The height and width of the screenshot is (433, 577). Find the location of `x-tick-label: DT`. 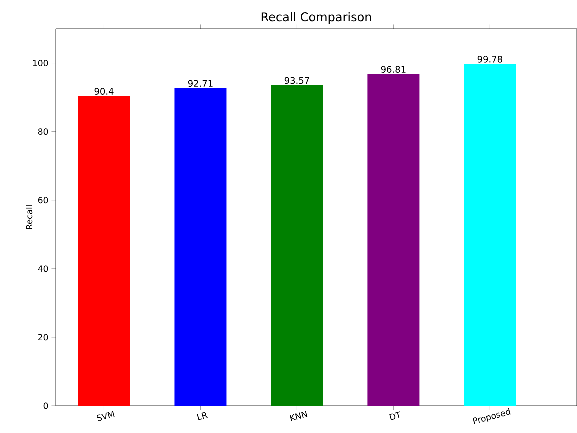

x-tick-label: DT is located at coordinates (395, 416).